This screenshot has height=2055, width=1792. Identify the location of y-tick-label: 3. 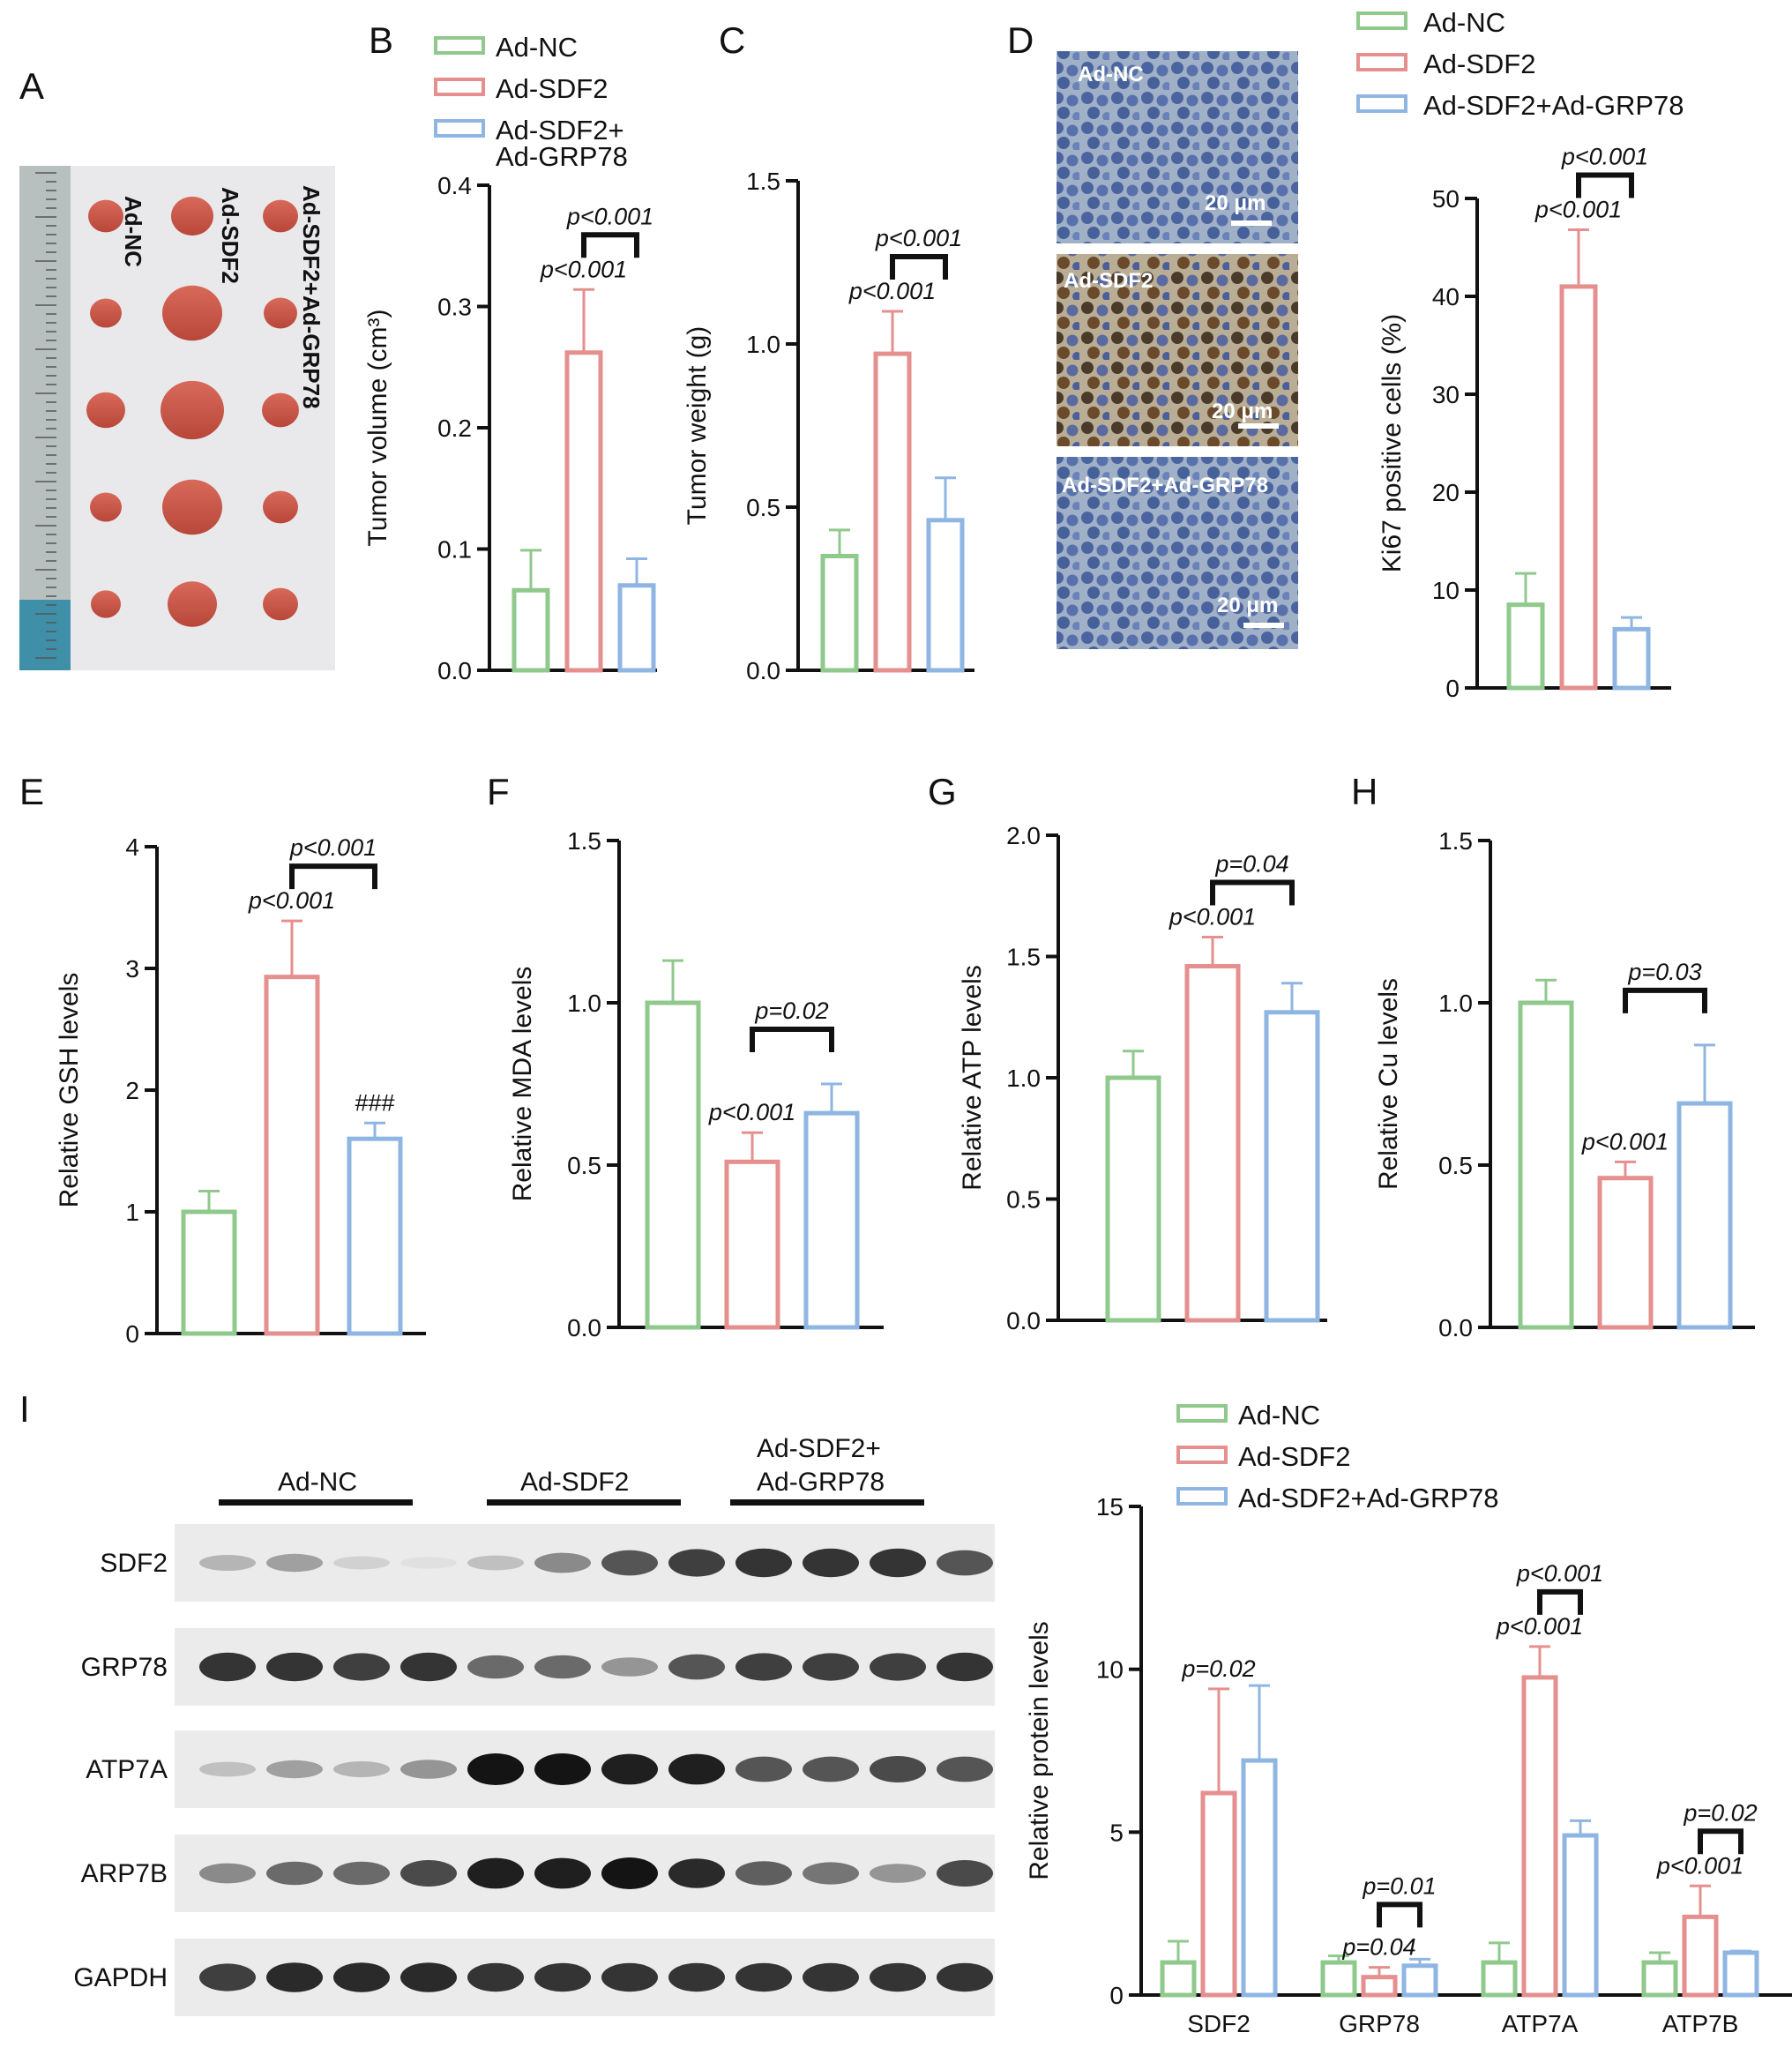
(132, 969).